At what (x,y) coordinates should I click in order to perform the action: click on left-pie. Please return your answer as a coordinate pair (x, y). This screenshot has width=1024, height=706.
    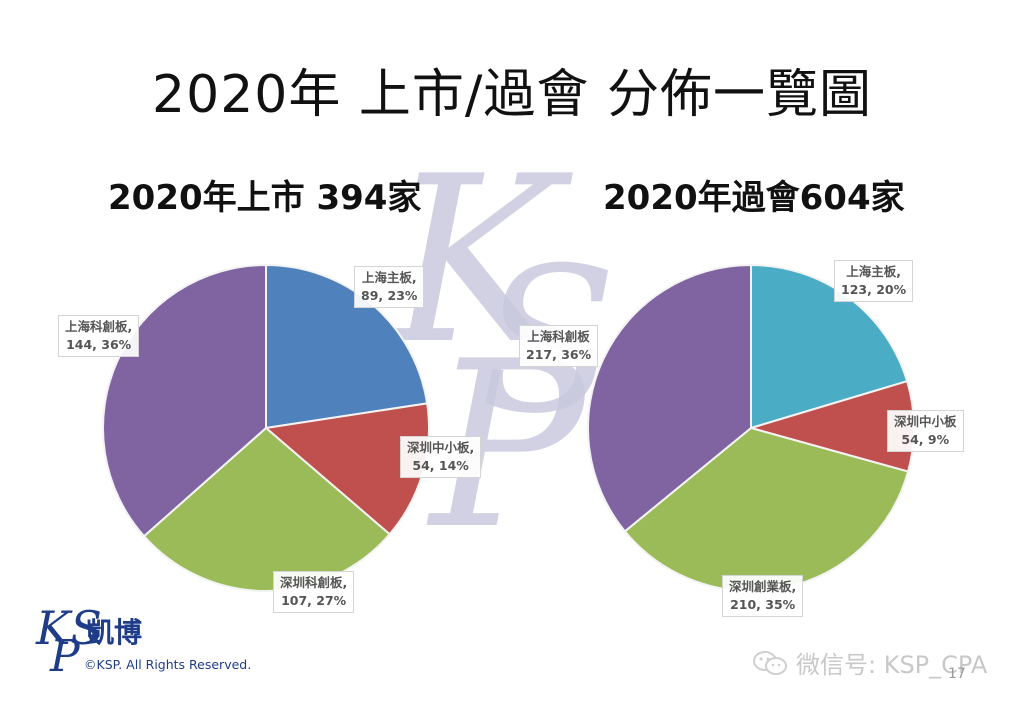
    Looking at the image, I should click on (266, 427).